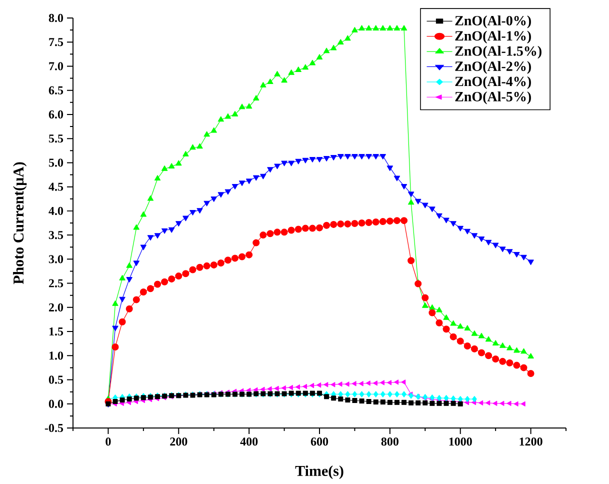  I want to click on x-tick-label: 600, so click(319, 442).